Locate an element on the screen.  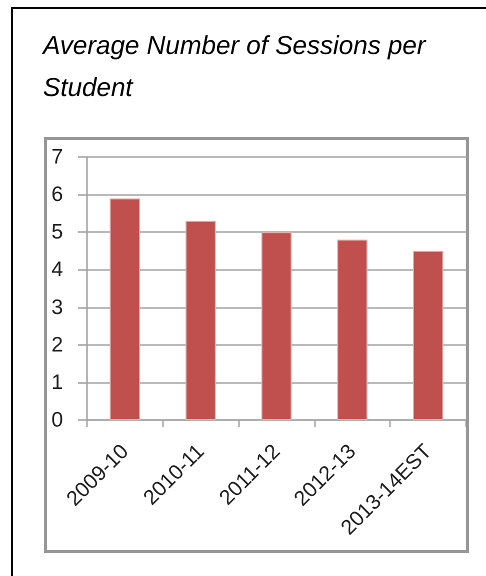
y-tick-label: 0 is located at coordinates (57, 420).